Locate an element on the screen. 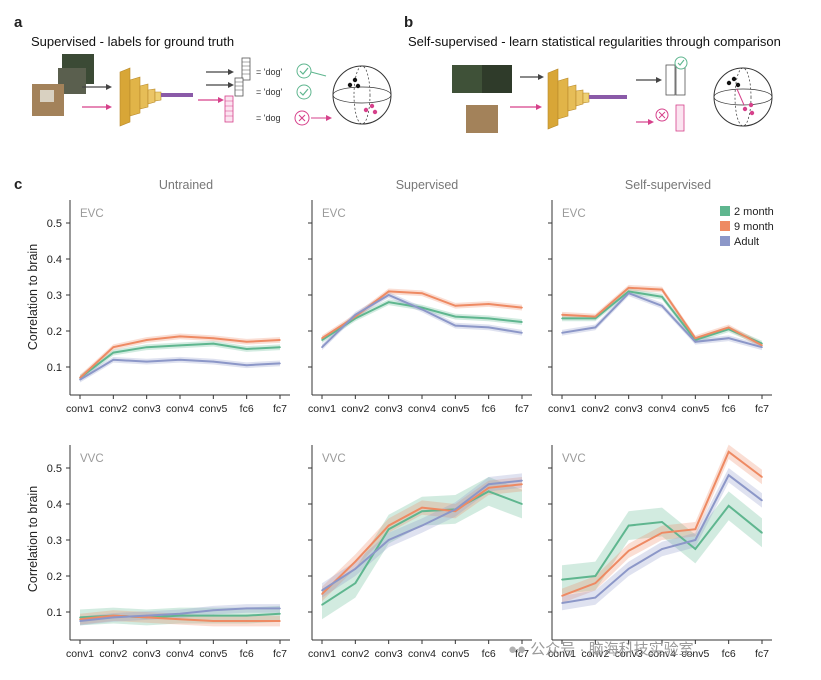 This screenshot has height=680, width=821. y-tick-label: 0.3 is located at coordinates (54, 541).